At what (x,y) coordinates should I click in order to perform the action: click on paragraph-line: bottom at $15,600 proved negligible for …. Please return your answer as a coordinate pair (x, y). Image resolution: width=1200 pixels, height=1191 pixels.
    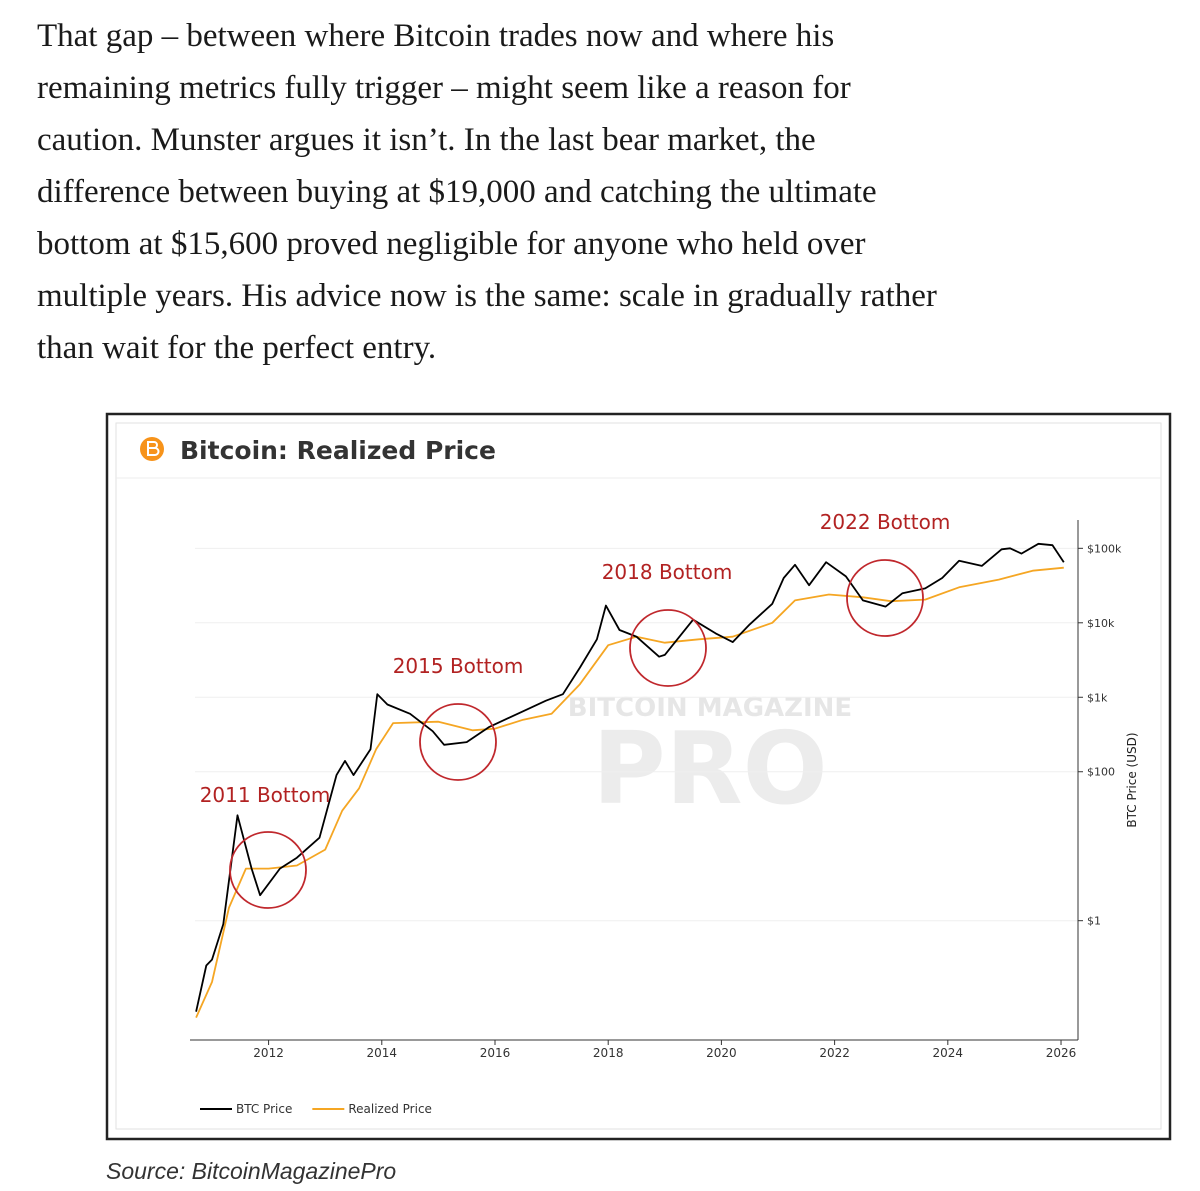
    Looking at the image, I should click on (451, 244).